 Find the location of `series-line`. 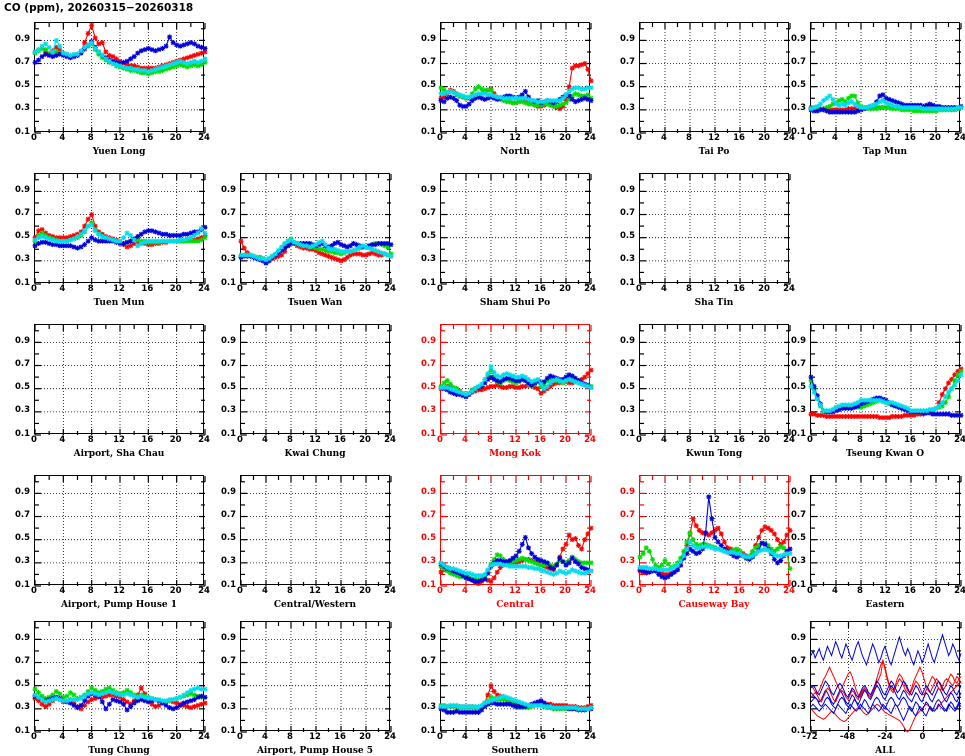

series-line is located at coordinates (886, 678).